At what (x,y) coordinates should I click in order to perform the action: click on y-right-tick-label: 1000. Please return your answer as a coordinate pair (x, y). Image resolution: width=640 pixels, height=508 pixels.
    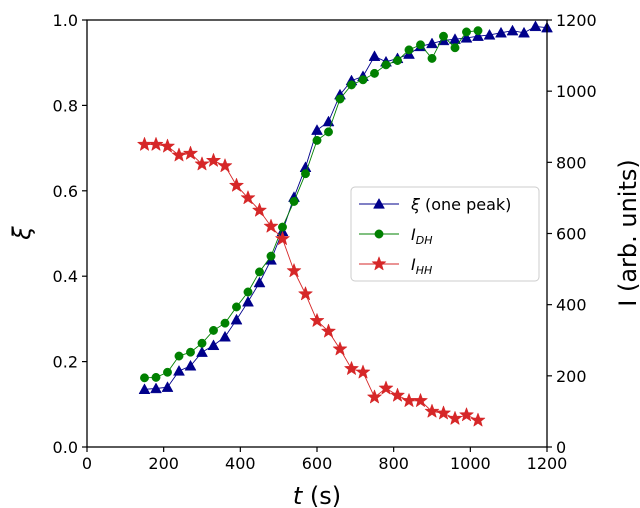
    Looking at the image, I should click on (576, 91).